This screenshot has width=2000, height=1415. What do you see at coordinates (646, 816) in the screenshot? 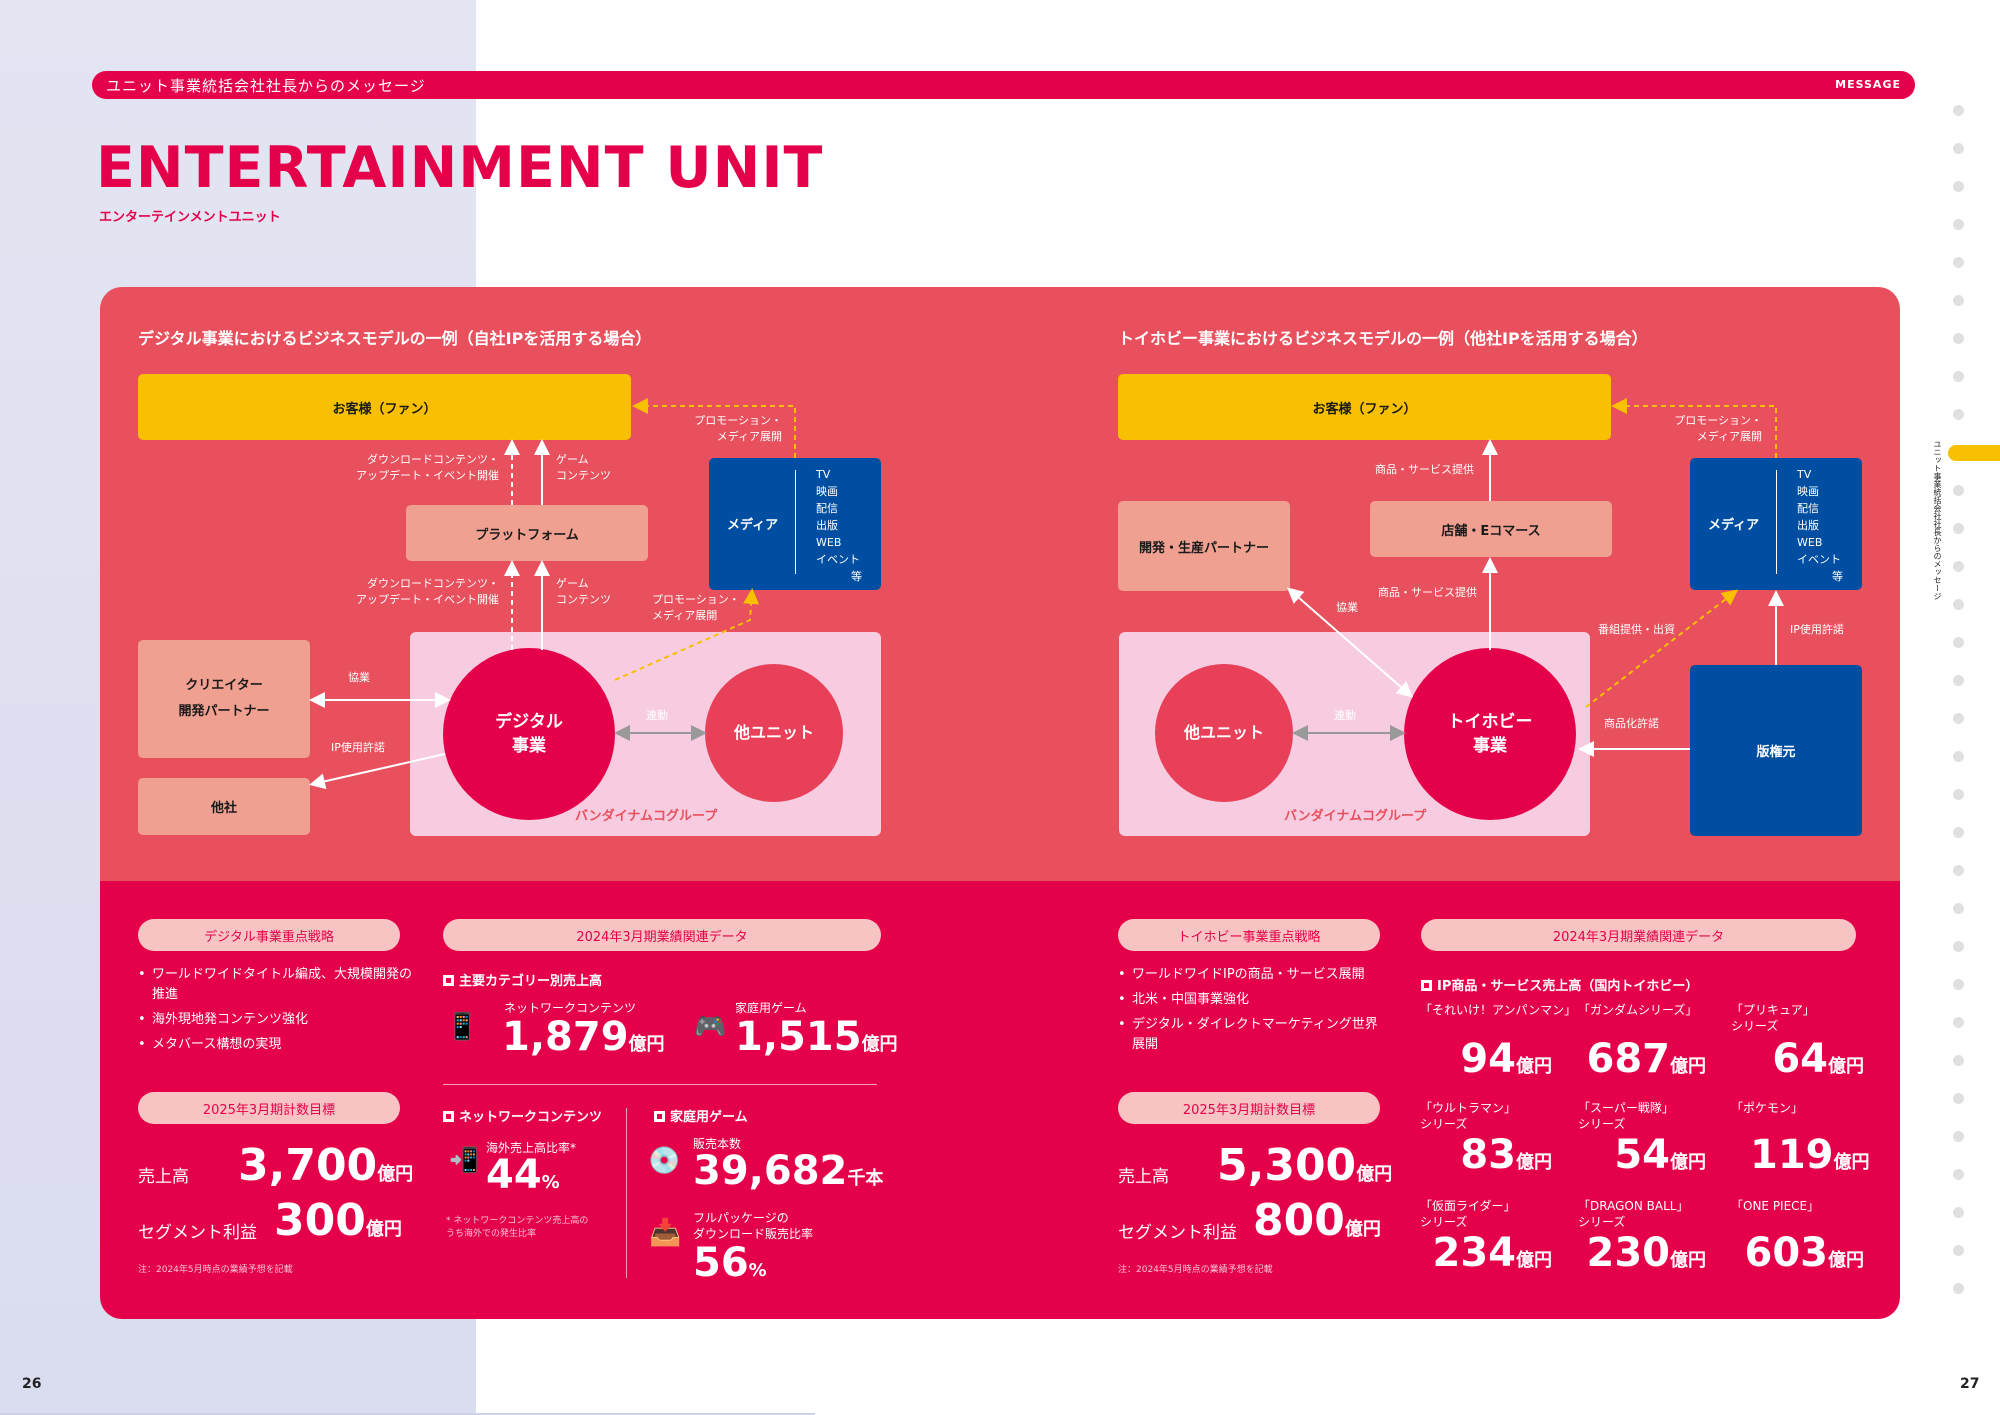
I see `group-label: バンダイナムコグループ` at bounding box center [646, 816].